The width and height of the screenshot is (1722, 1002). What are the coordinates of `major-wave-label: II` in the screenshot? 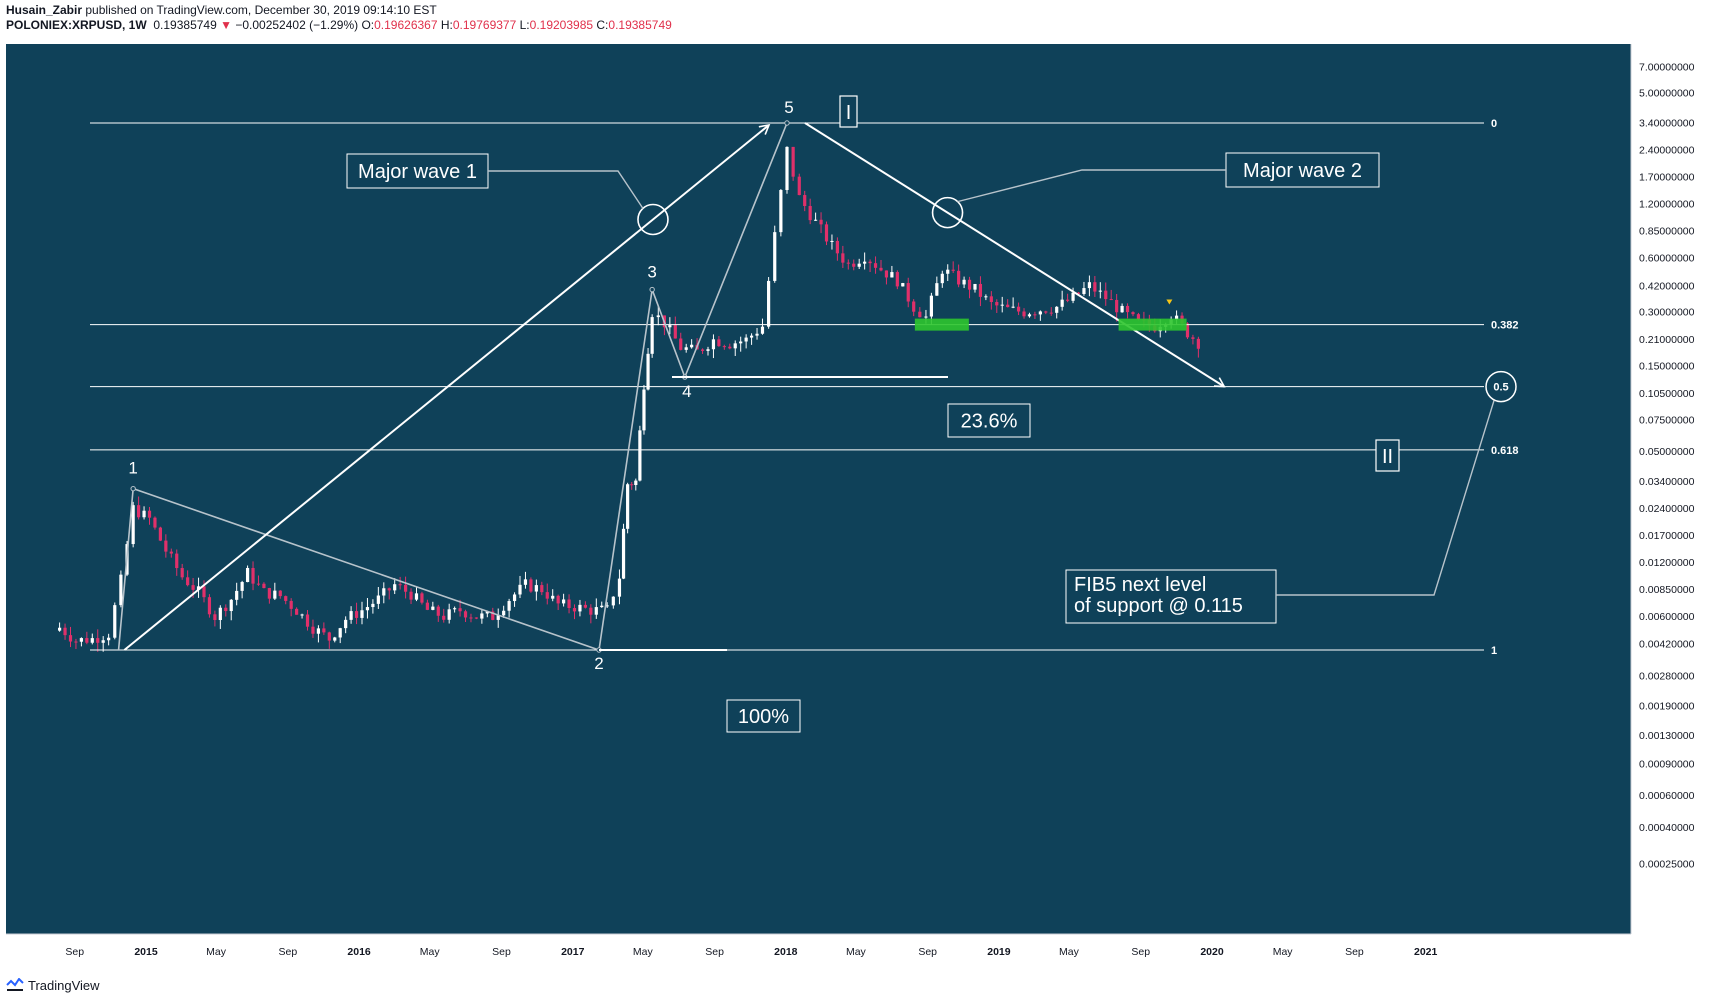 It's located at (1387, 457).